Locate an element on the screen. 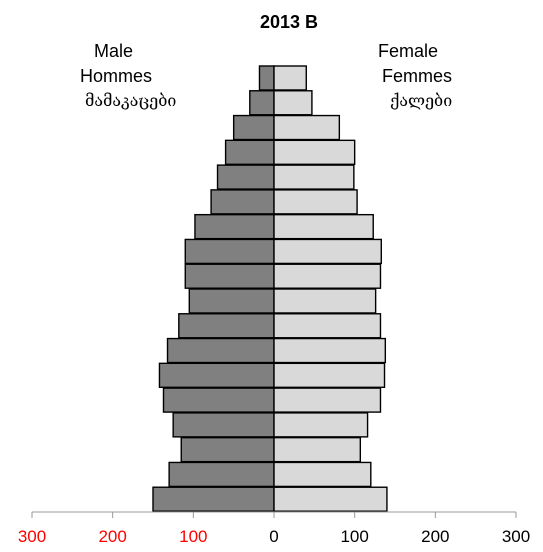 The image size is (543, 552). female-label-fr: Femmes is located at coordinates (417, 76).